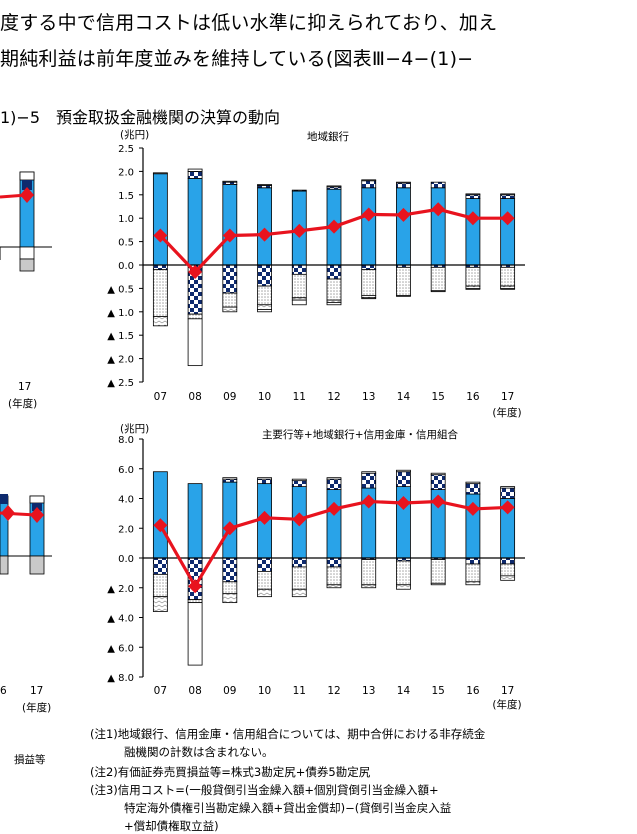 The width and height of the screenshot is (637, 834). Describe the element at coordinates (126, 243) in the screenshot. I see `y-tick-label: 0.5` at that location.